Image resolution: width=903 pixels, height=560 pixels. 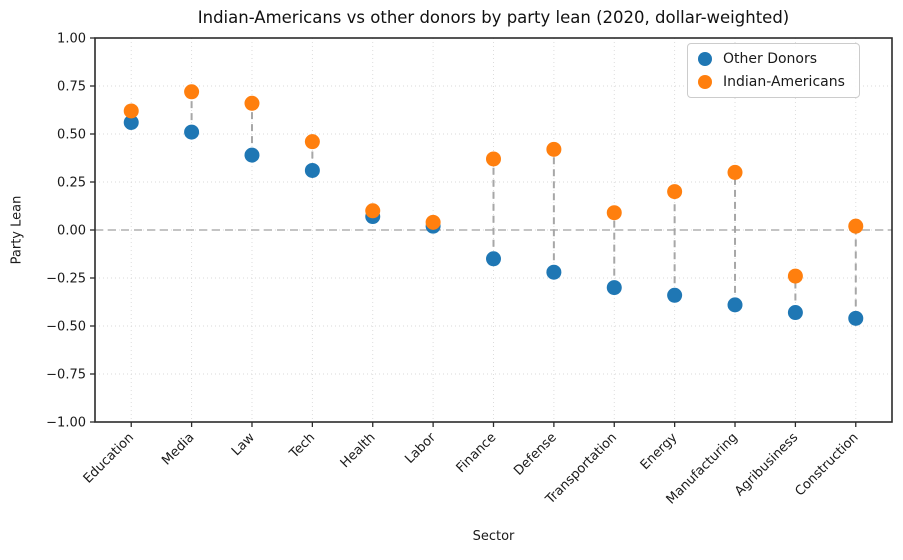 What do you see at coordinates (131, 111) in the screenshot?
I see `data-point-indian-americans-education` at bounding box center [131, 111].